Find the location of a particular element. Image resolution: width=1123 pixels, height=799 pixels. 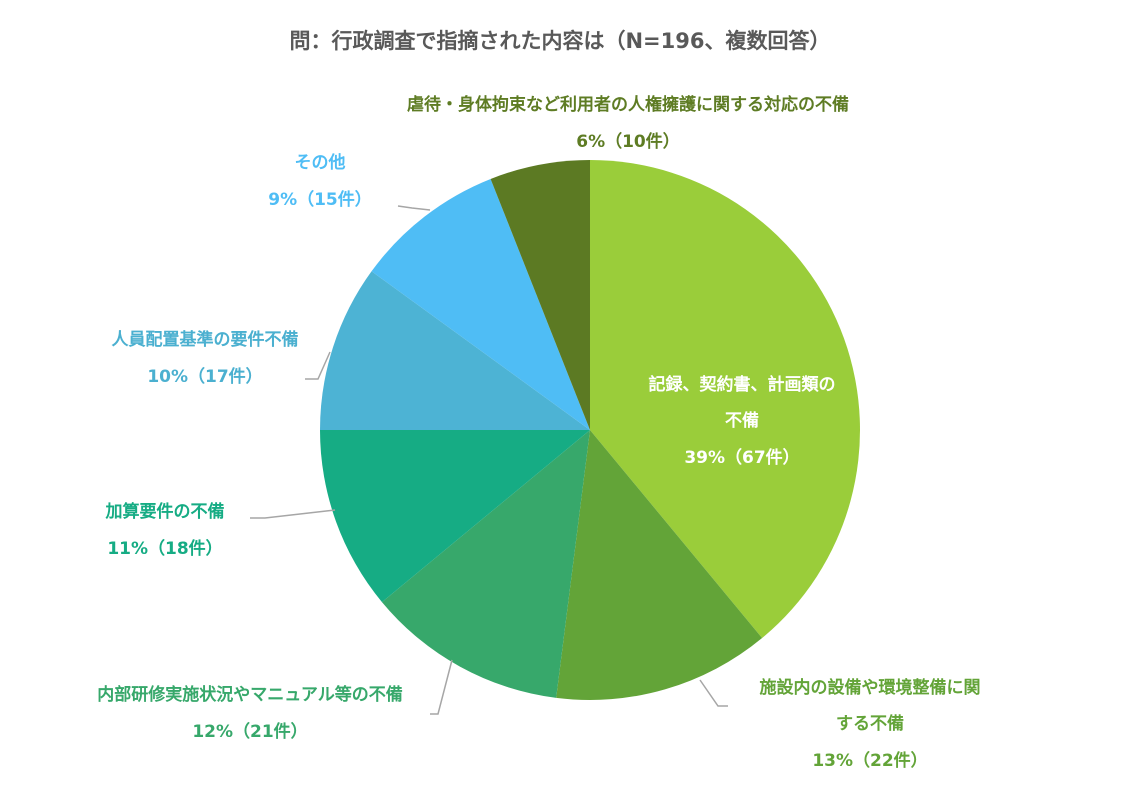

value-label: 9%（15件） is located at coordinates (320, 199).